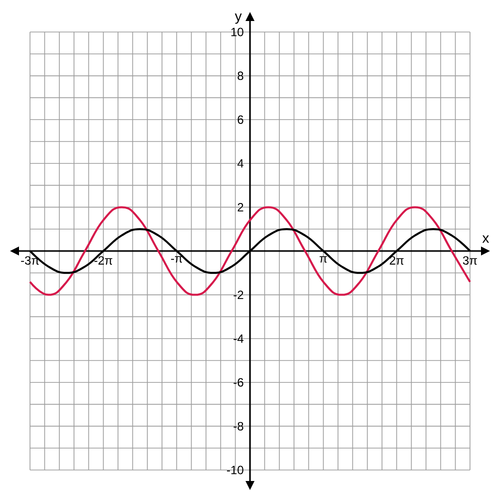 The image size is (500, 500). What do you see at coordinates (235, 470) in the screenshot?
I see `y-tick-label: -10` at bounding box center [235, 470].